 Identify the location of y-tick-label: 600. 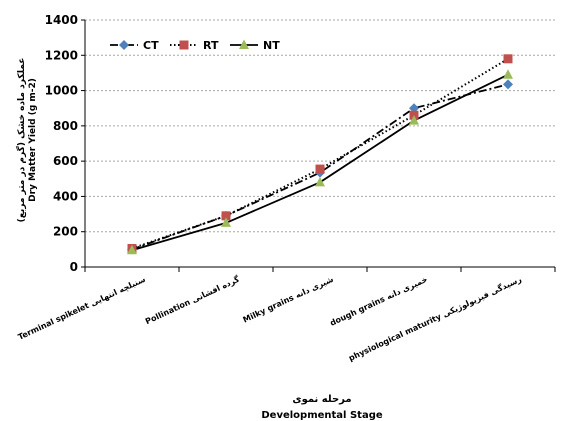
(65, 161).